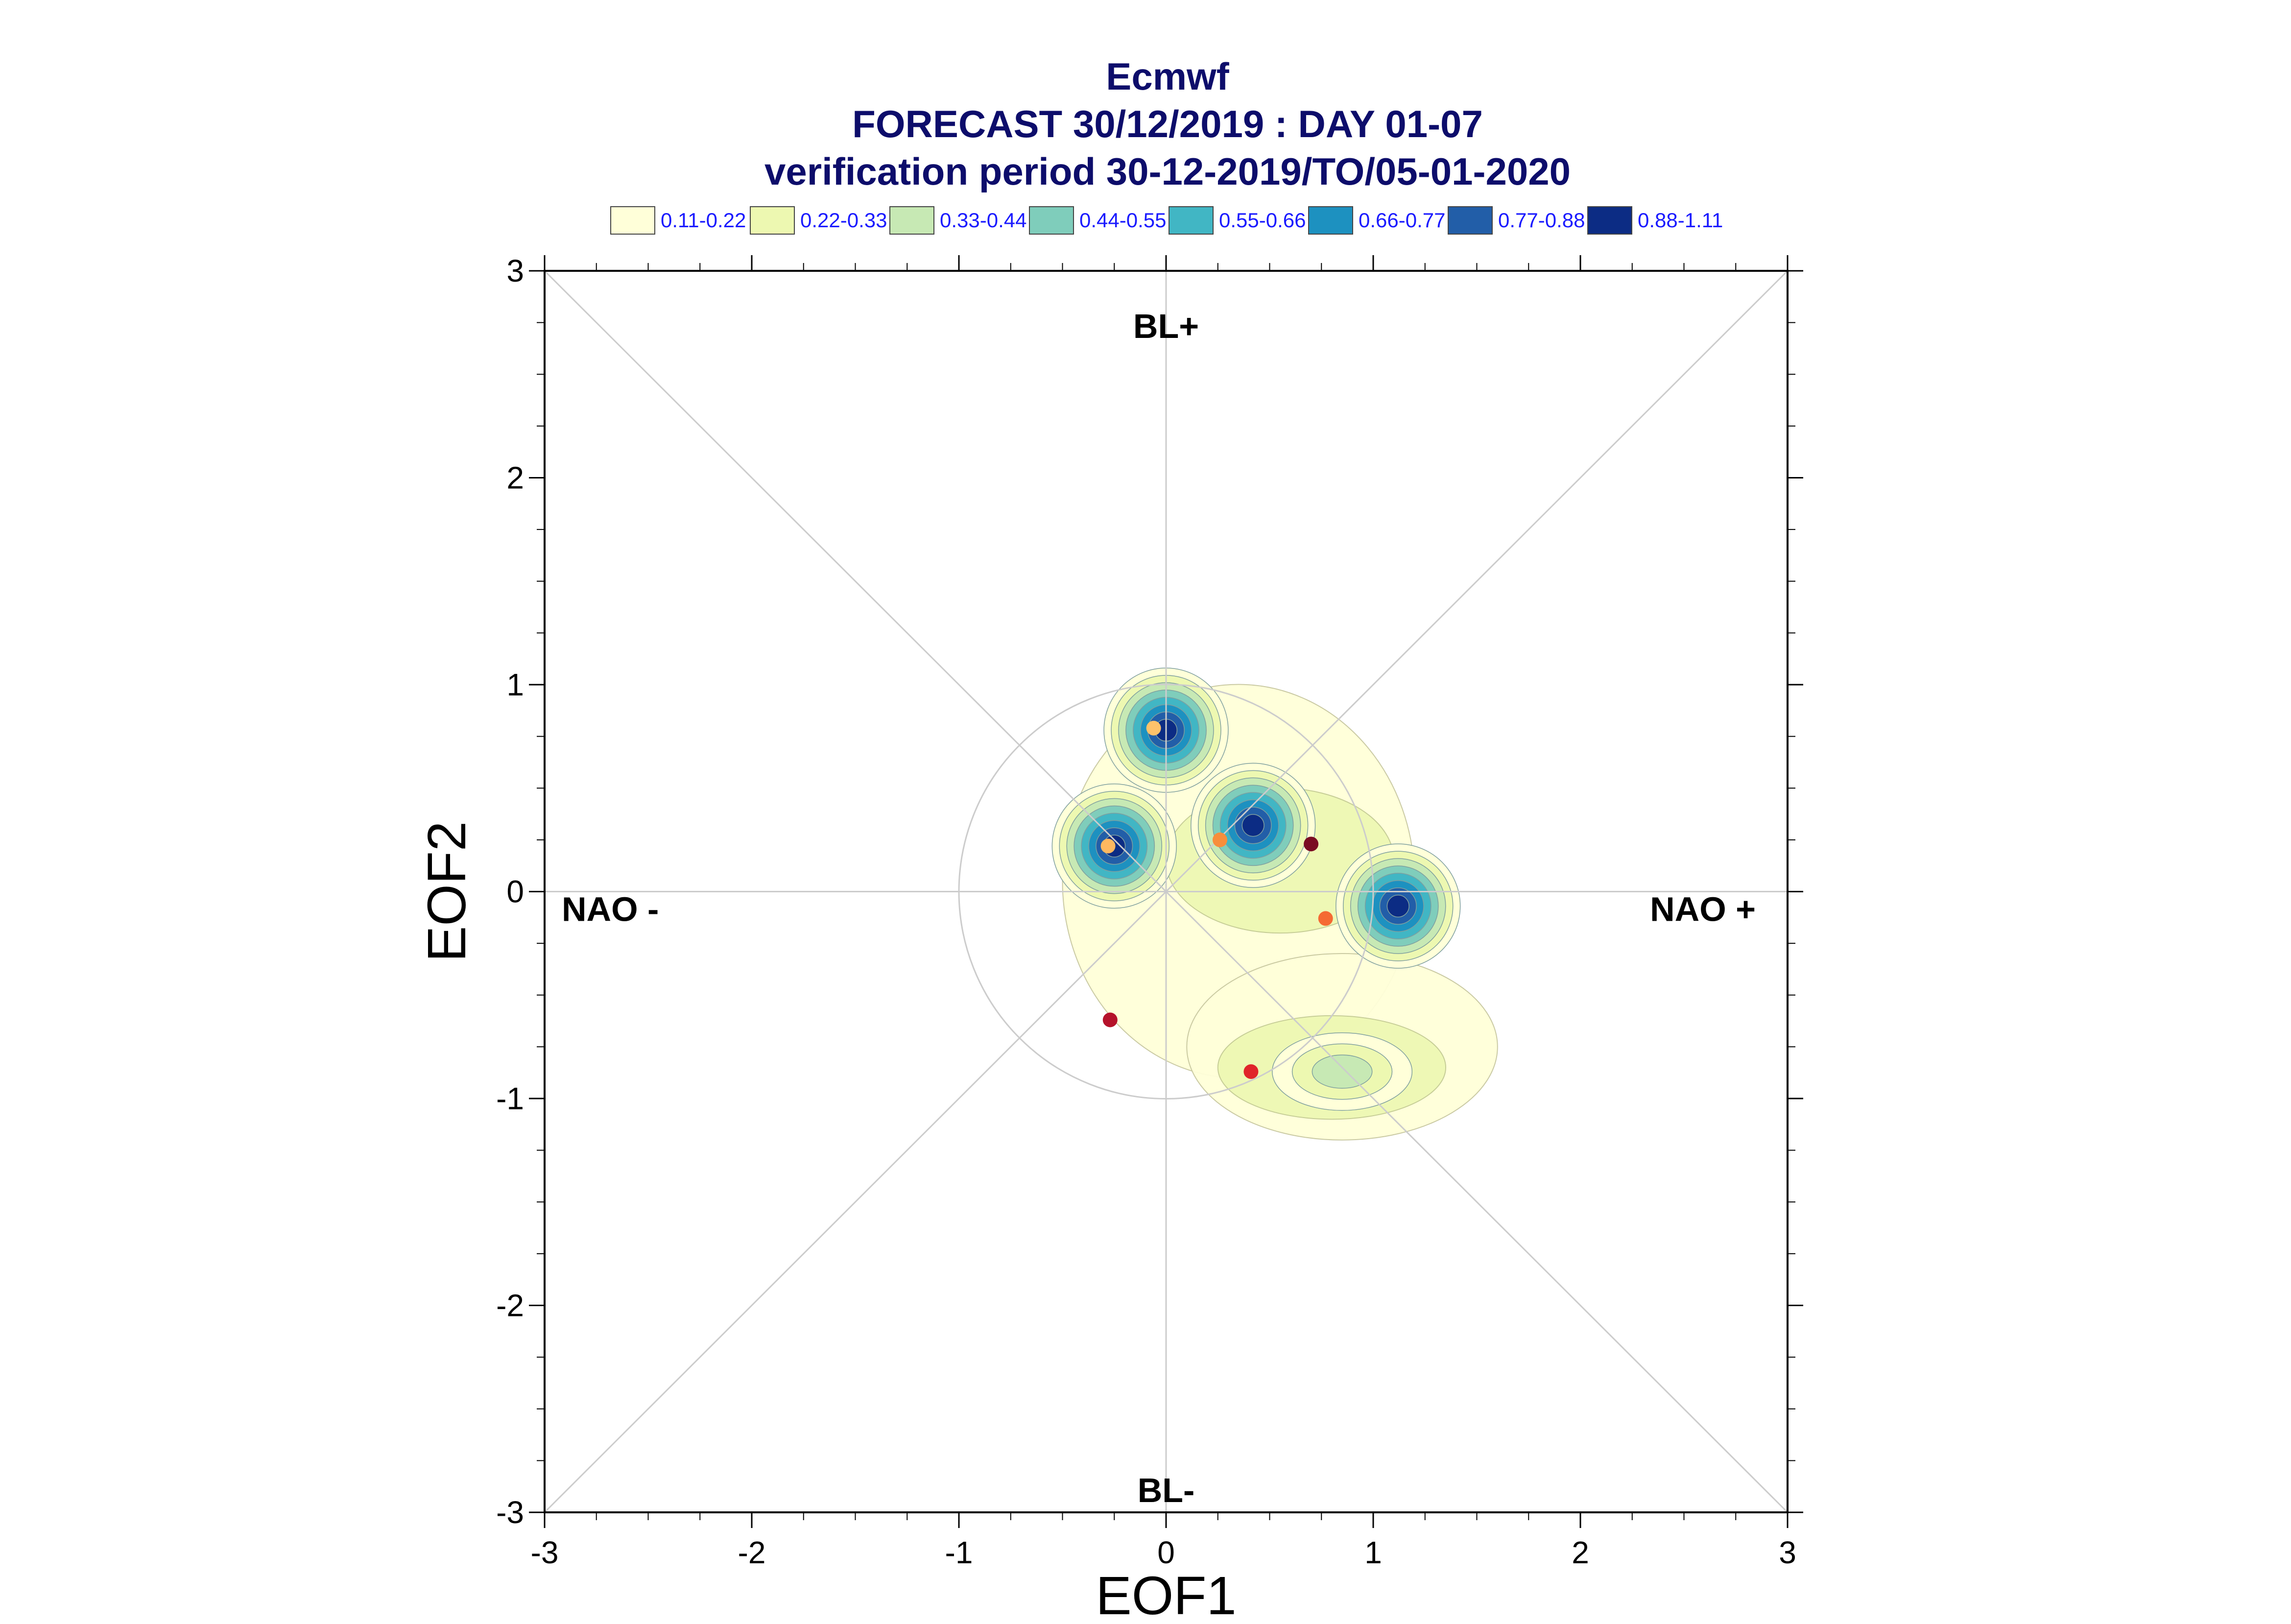 The height and width of the screenshot is (1624, 2291). What do you see at coordinates (703, 220) in the screenshot?
I see `legend-label: 0.11-0.22` at bounding box center [703, 220].